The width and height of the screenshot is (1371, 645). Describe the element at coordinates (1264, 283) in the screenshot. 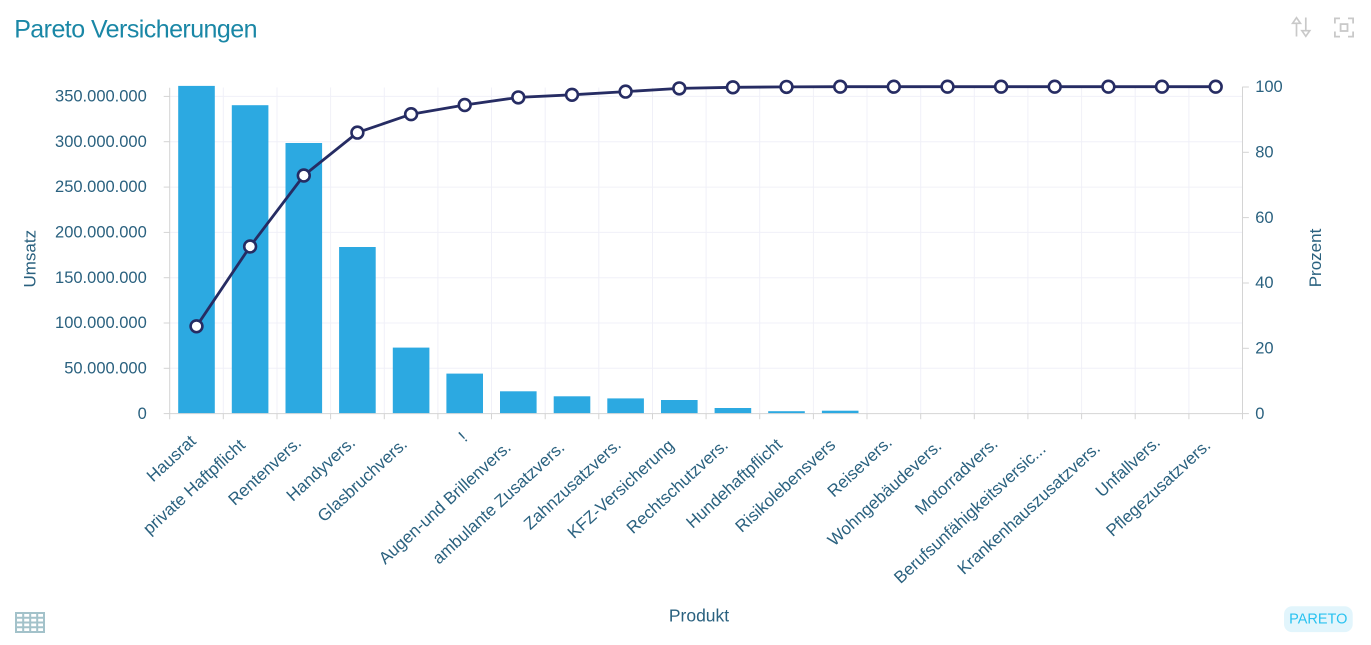

I see `svg-text: 40` at that location.